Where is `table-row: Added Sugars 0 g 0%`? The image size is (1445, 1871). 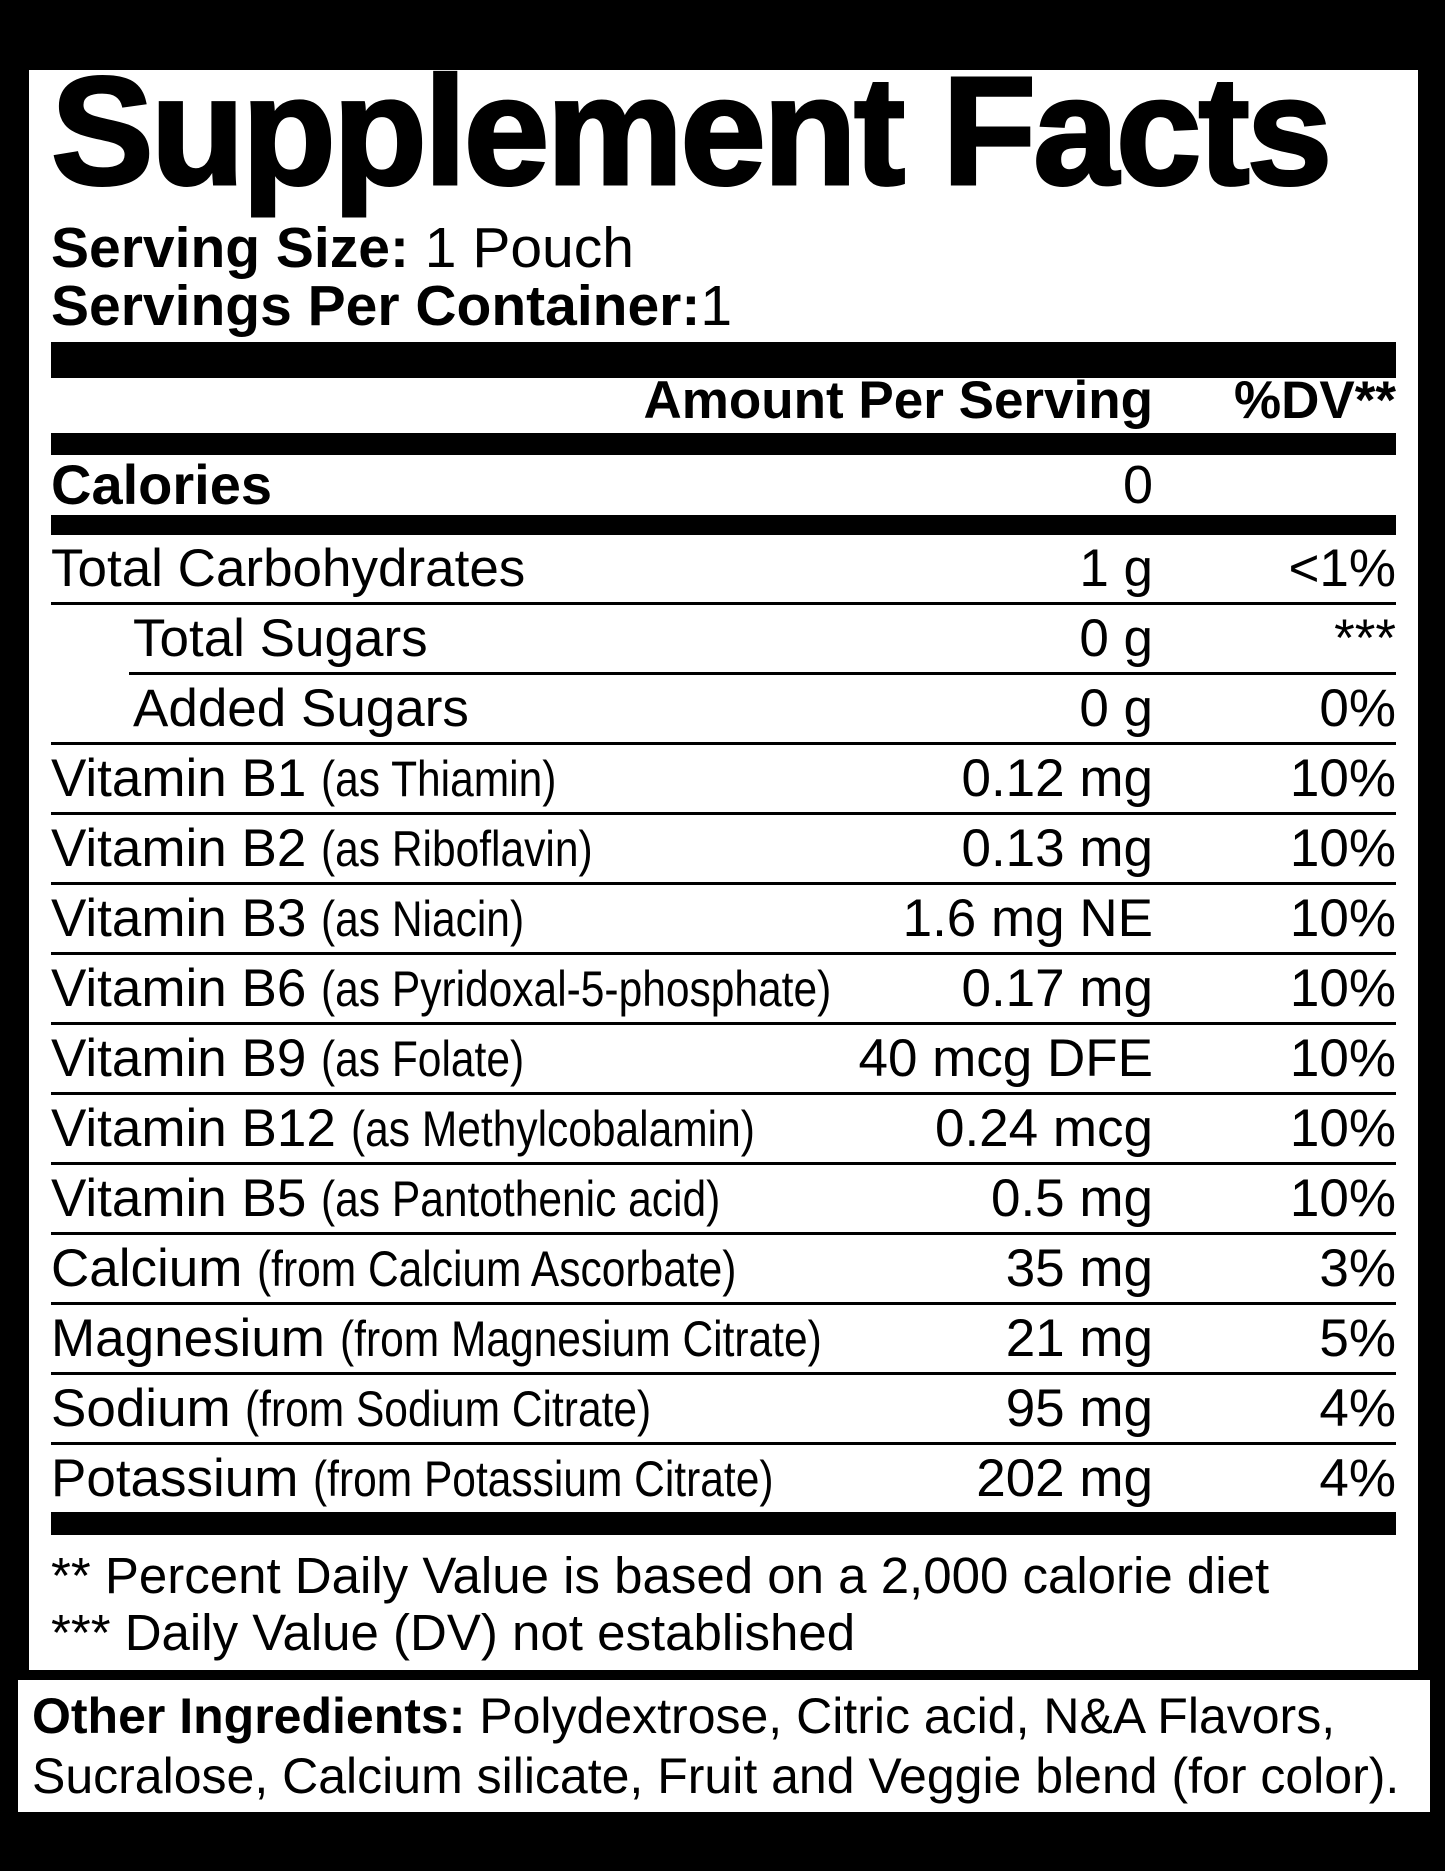 table-row: Added Sugars 0 g 0% is located at coordinates (723, 708).